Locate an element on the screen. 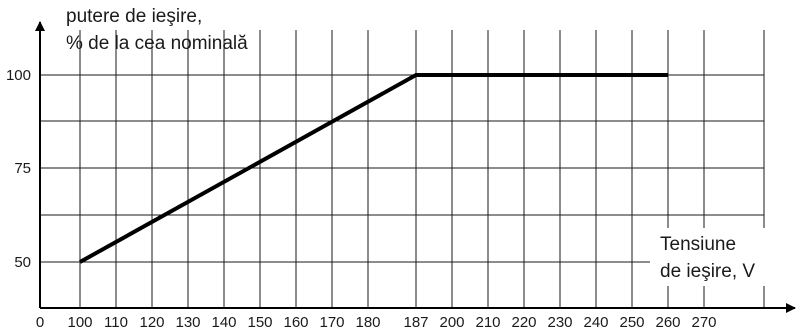 This screenshot has width=801, height=331. x-tick-label: 200 is located at coordinates (451, 322).